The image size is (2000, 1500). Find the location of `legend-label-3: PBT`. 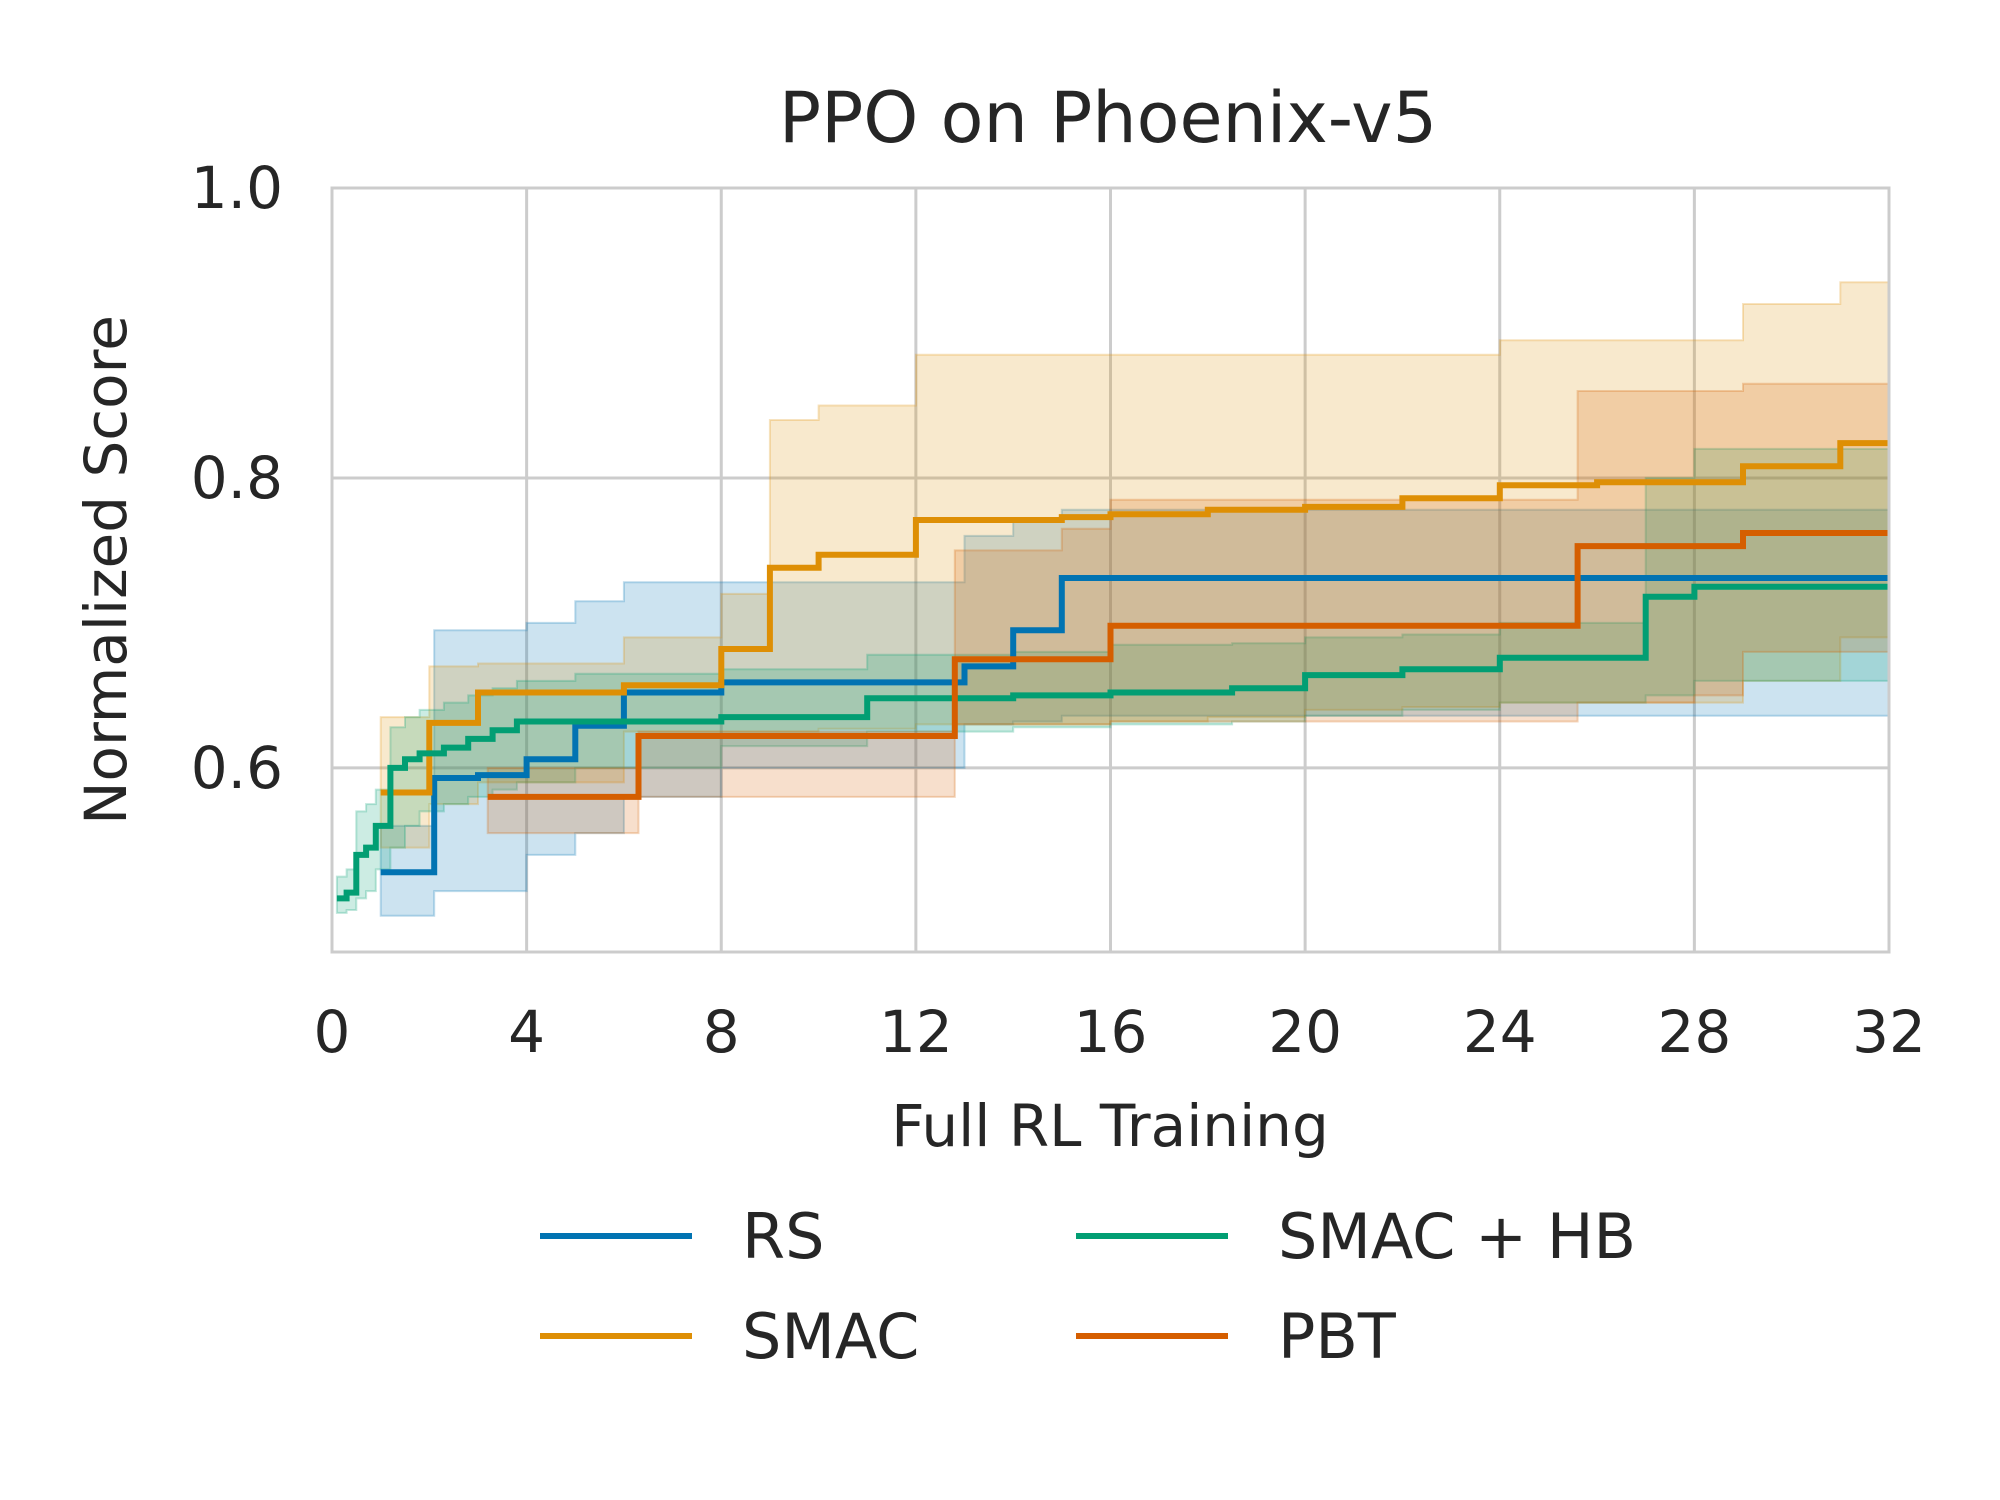

legend-label-3: PBT is located at coordinates (1337, 1336).